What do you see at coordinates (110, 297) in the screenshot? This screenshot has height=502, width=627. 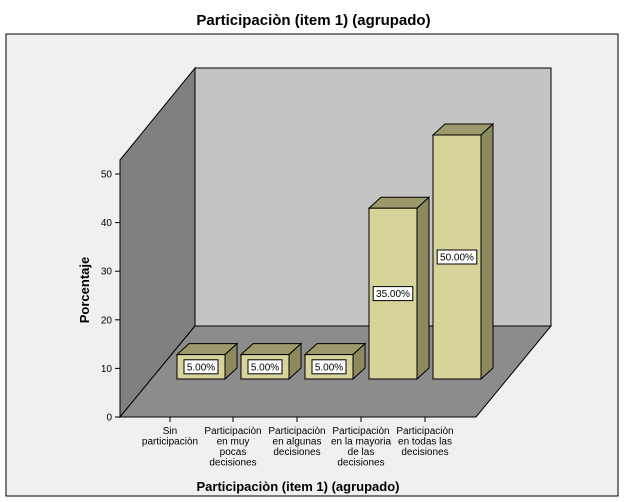 I see `y-axis-ticks: 0 10 20 30 40 50` at bounding box center [110, 297].